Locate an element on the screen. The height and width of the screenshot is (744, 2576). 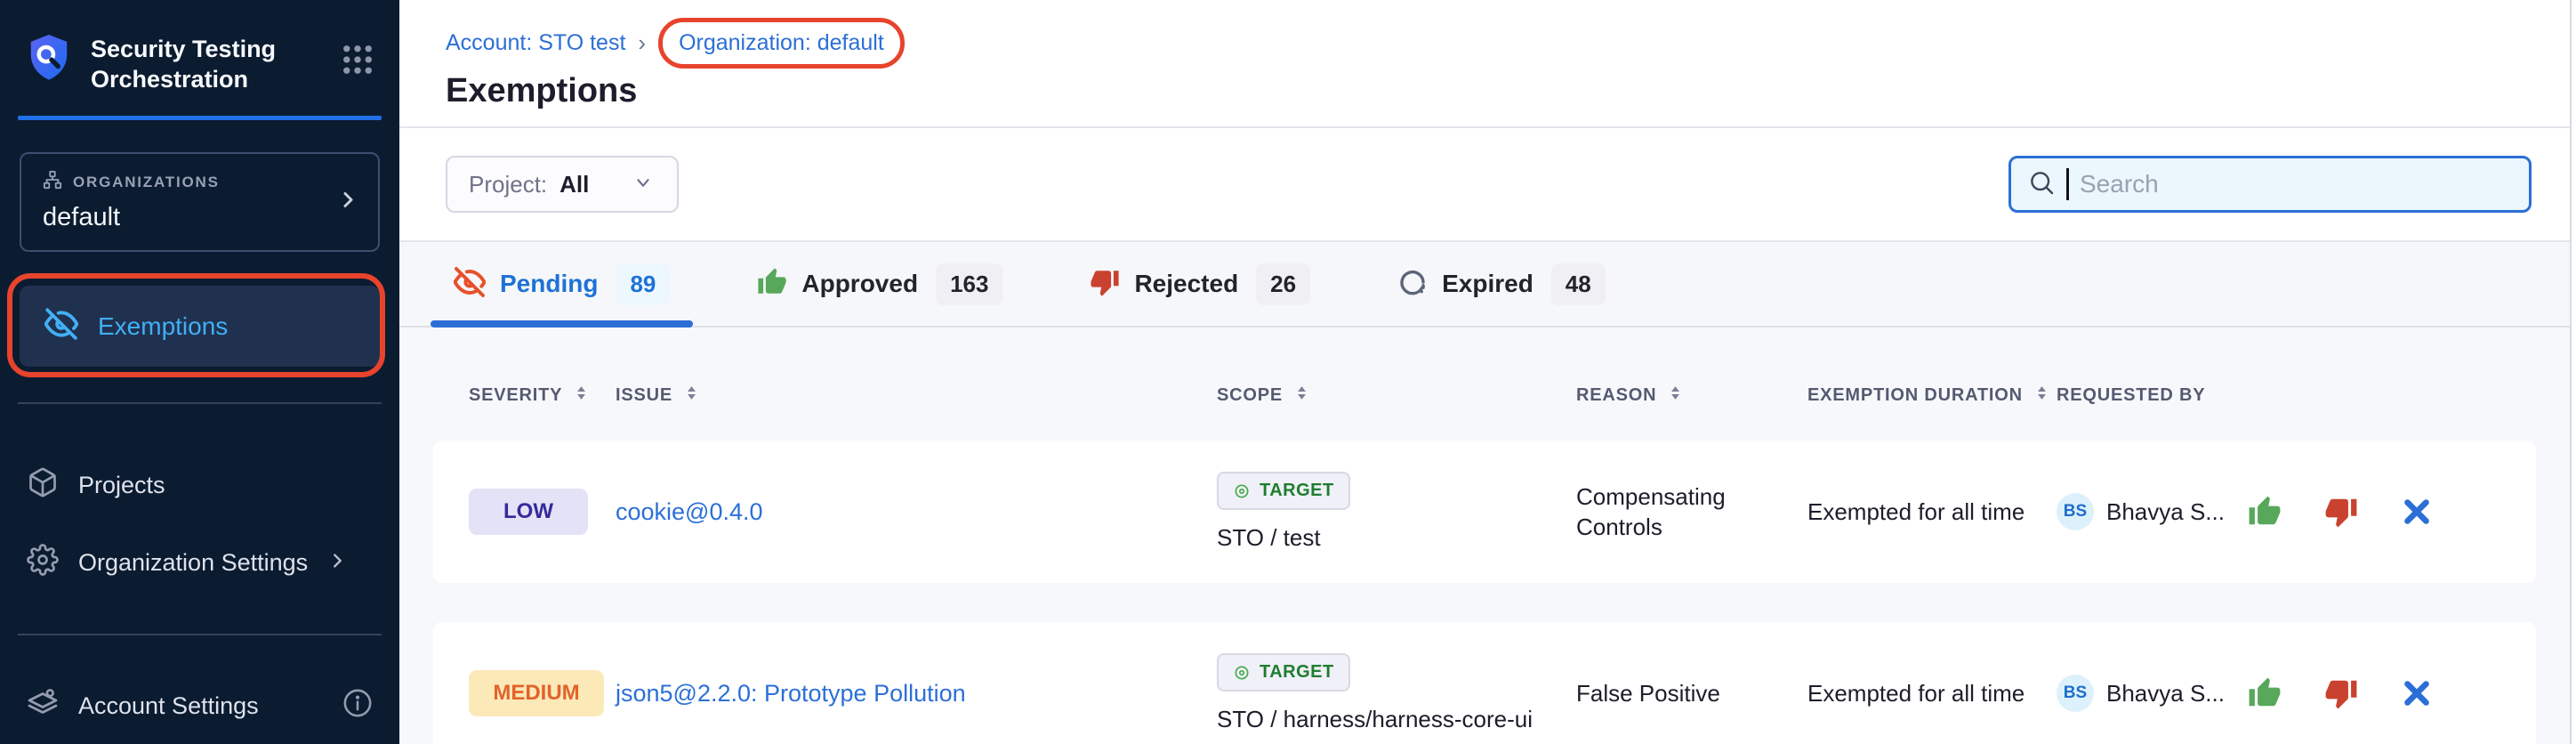
chevron-right-small-icon is located at coordinates (337, 563).